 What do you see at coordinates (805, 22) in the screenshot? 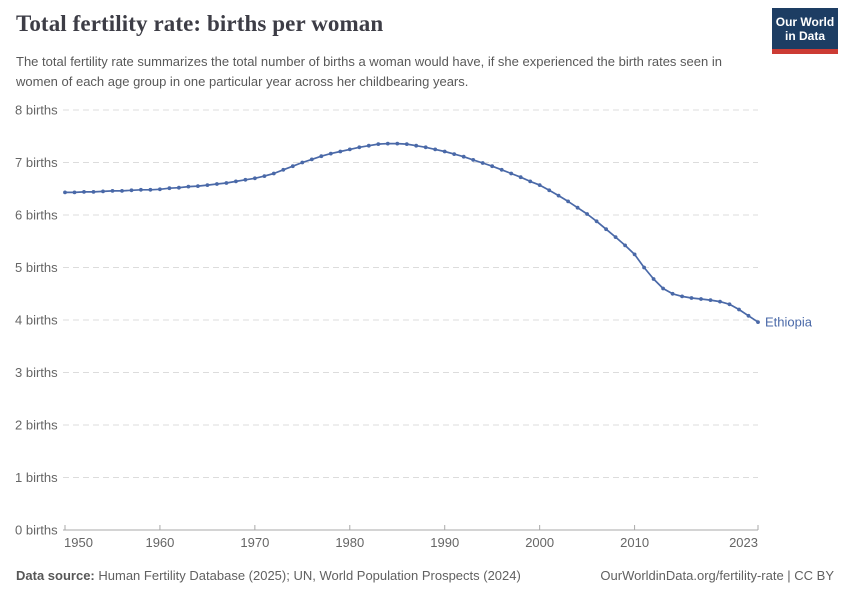
I see `owid-logo-line1: Our World` at bounding box center [805, 22].